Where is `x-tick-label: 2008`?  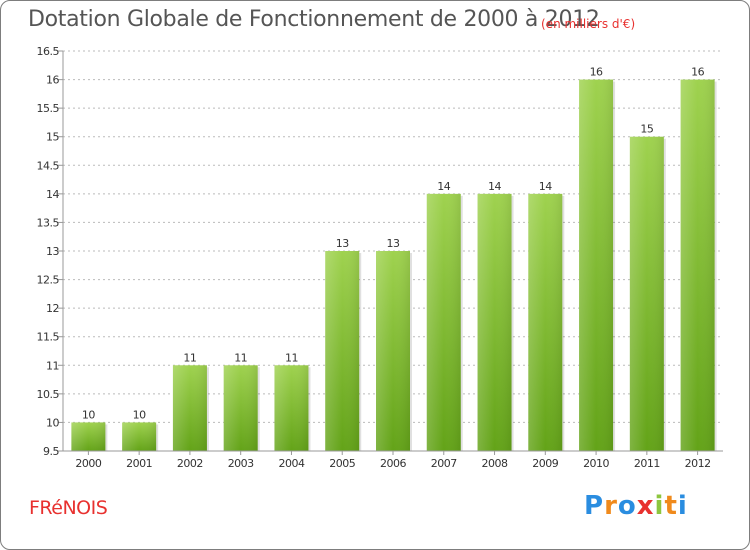
x-tick-label: 2008 is located at coordinates (495, 463).